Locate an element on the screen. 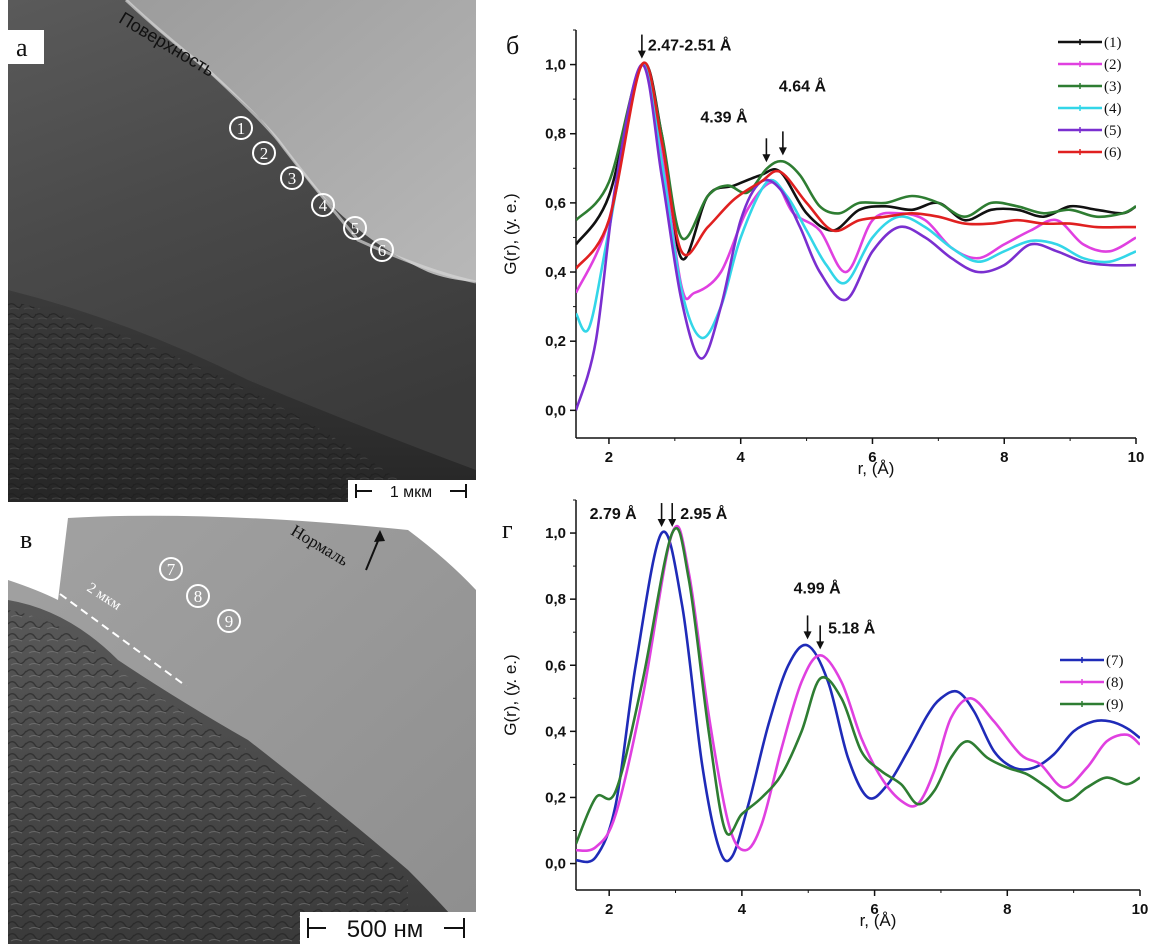 The width and height of the screenshot is (1156, 949). marker-9: 9 is located at coordinates (229, 621).